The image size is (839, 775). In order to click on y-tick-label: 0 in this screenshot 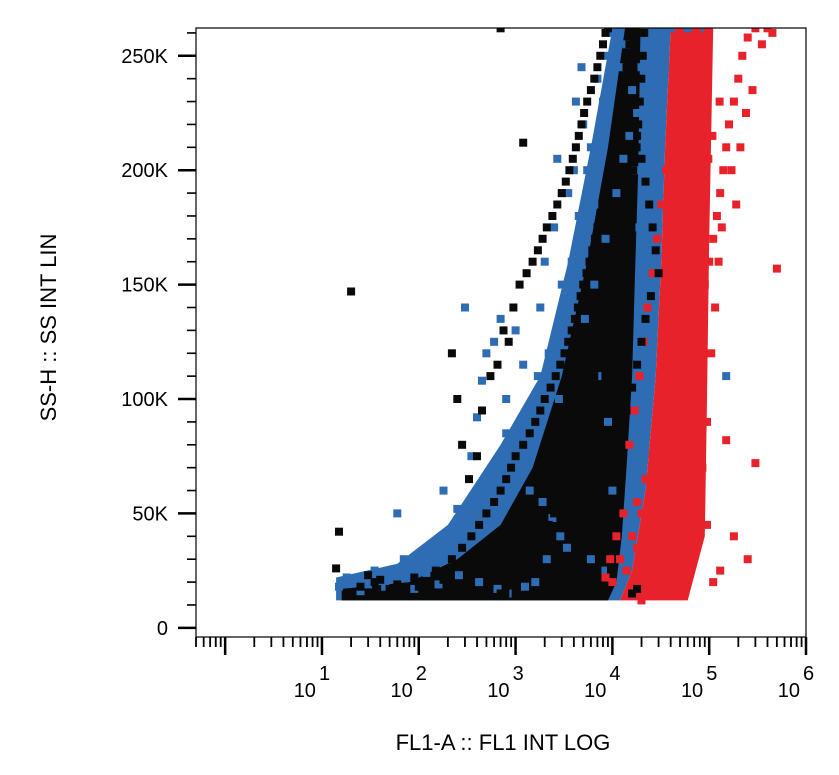, I will do `click(162, 629)`.